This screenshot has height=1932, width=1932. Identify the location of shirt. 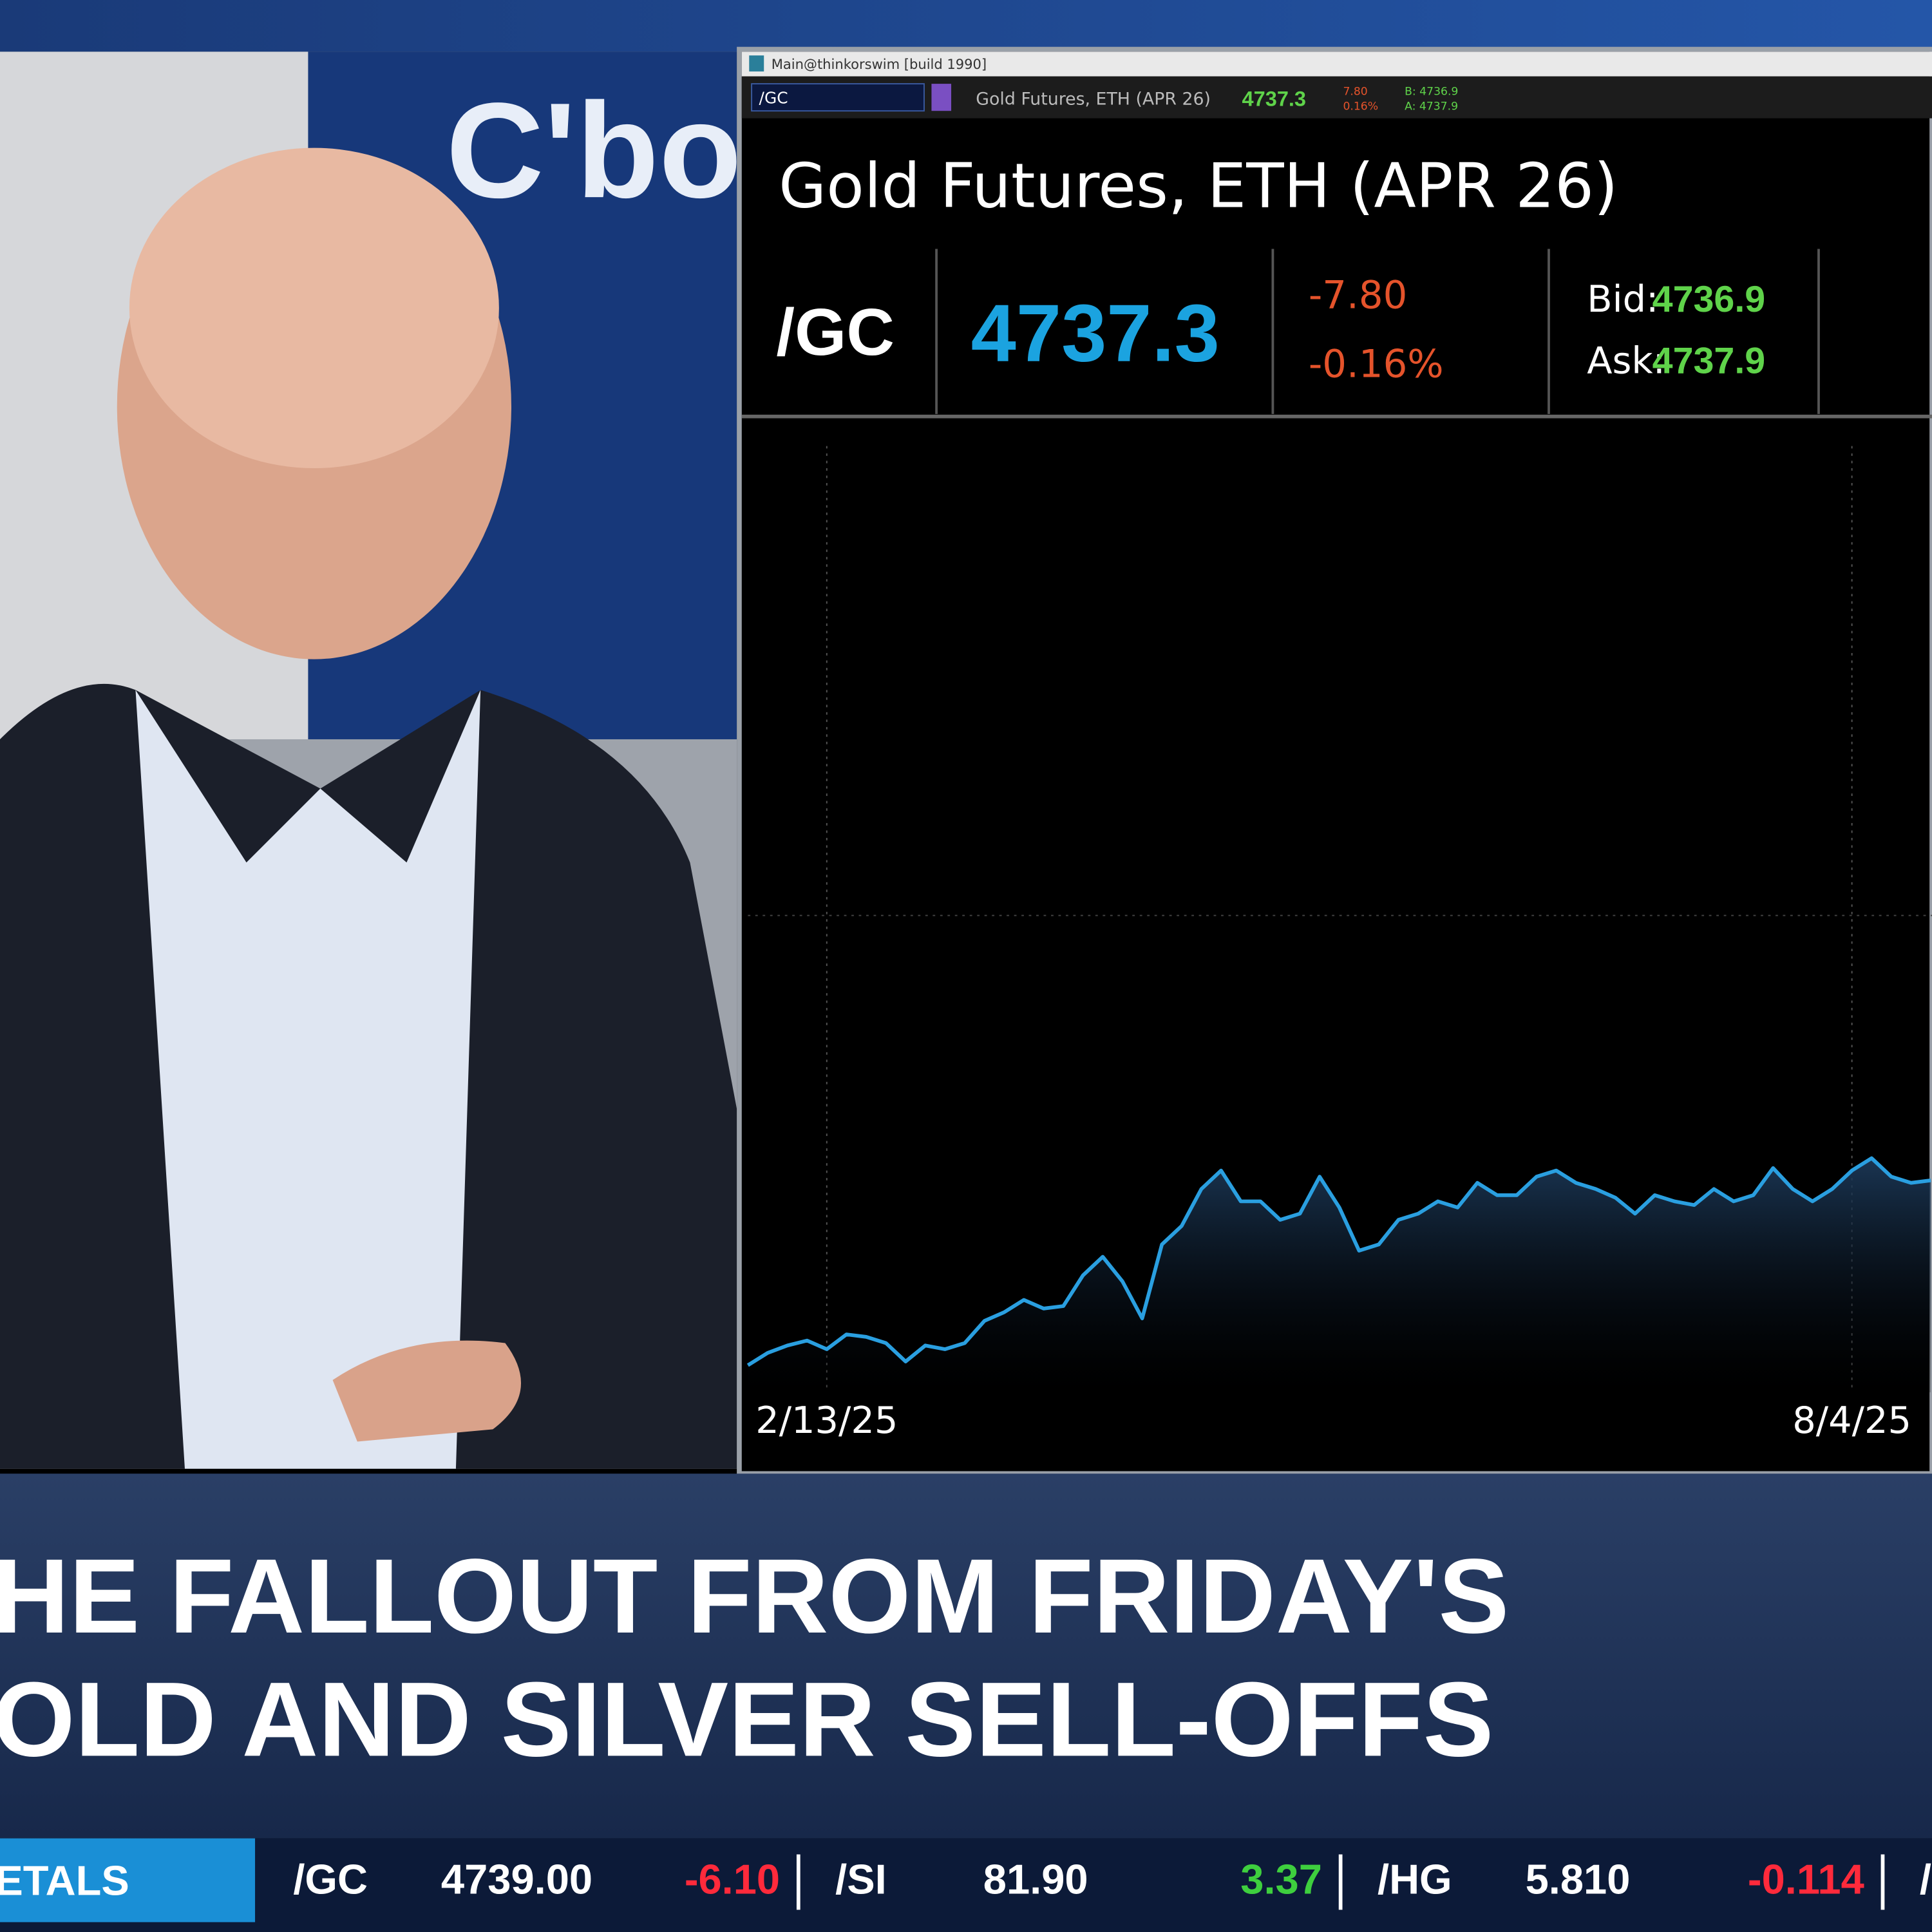
(308, 1079).